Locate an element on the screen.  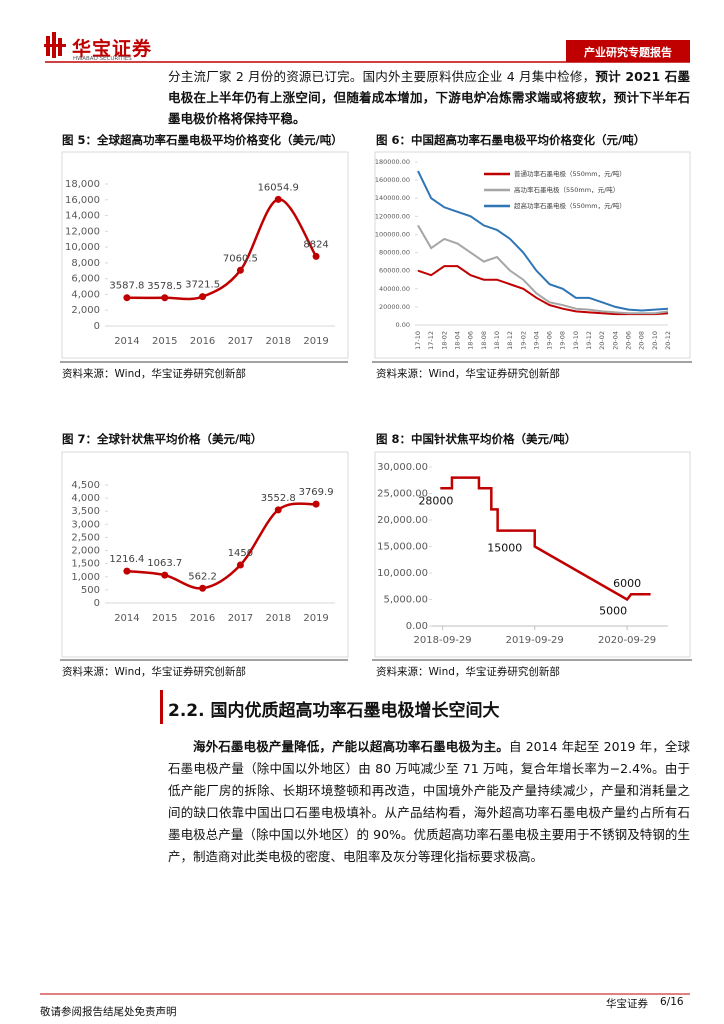
logo-icon is located at coordinates (55, 45).